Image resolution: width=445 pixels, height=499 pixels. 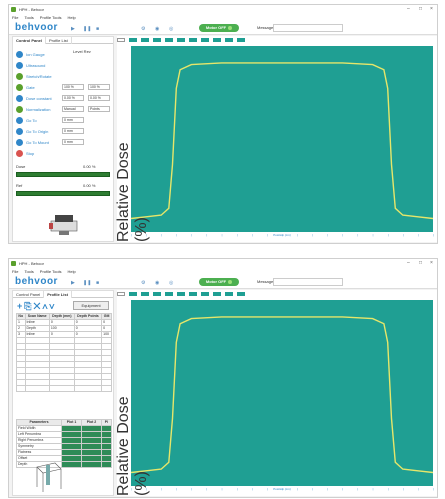 I want to click on control-value: Manual, so click(x=73, y=109).